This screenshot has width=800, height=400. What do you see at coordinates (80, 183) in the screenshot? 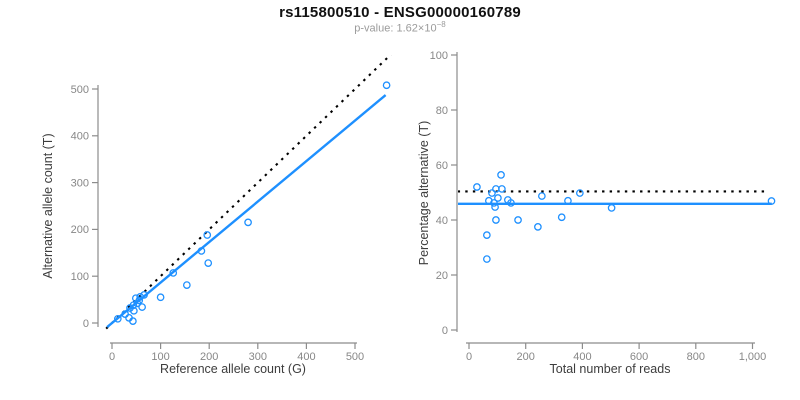
I see `y-tick-label: 300` at bounding box center [80, 183].